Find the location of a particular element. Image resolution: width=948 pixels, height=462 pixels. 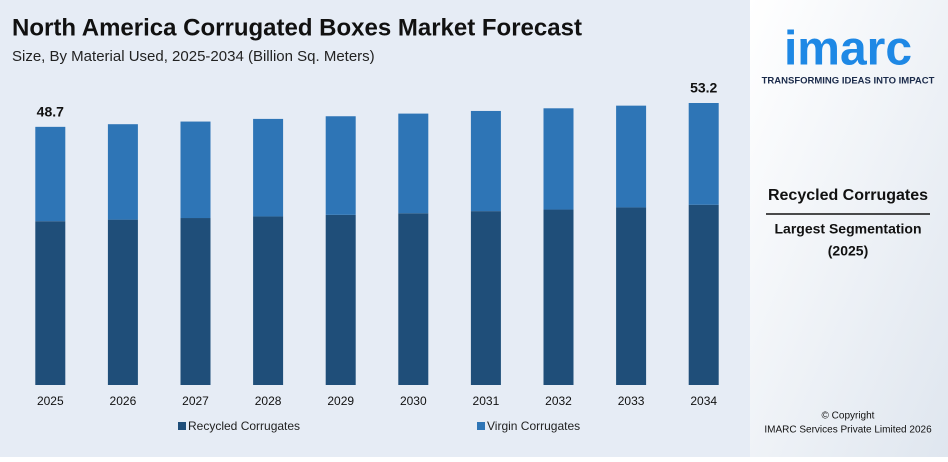

x-tick-label: 2031 is located at coordinates (486, 401).